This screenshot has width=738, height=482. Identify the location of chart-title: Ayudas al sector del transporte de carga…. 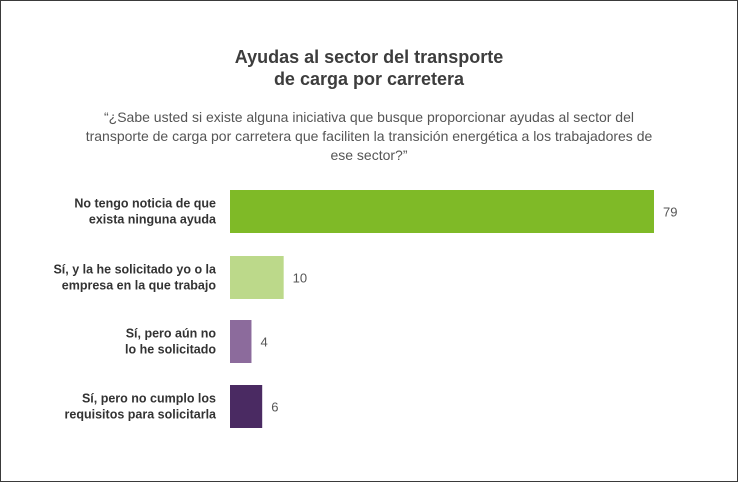
(369, 68).